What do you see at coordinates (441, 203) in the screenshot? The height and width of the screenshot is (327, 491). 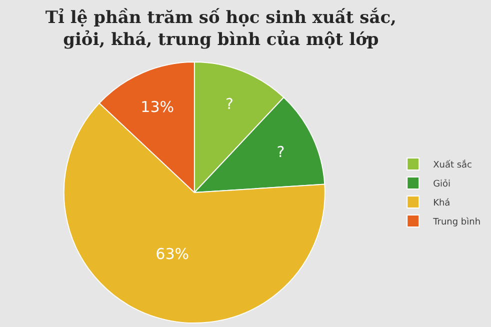 I see `legend-label: Khá` at bounding box center [441, 203].